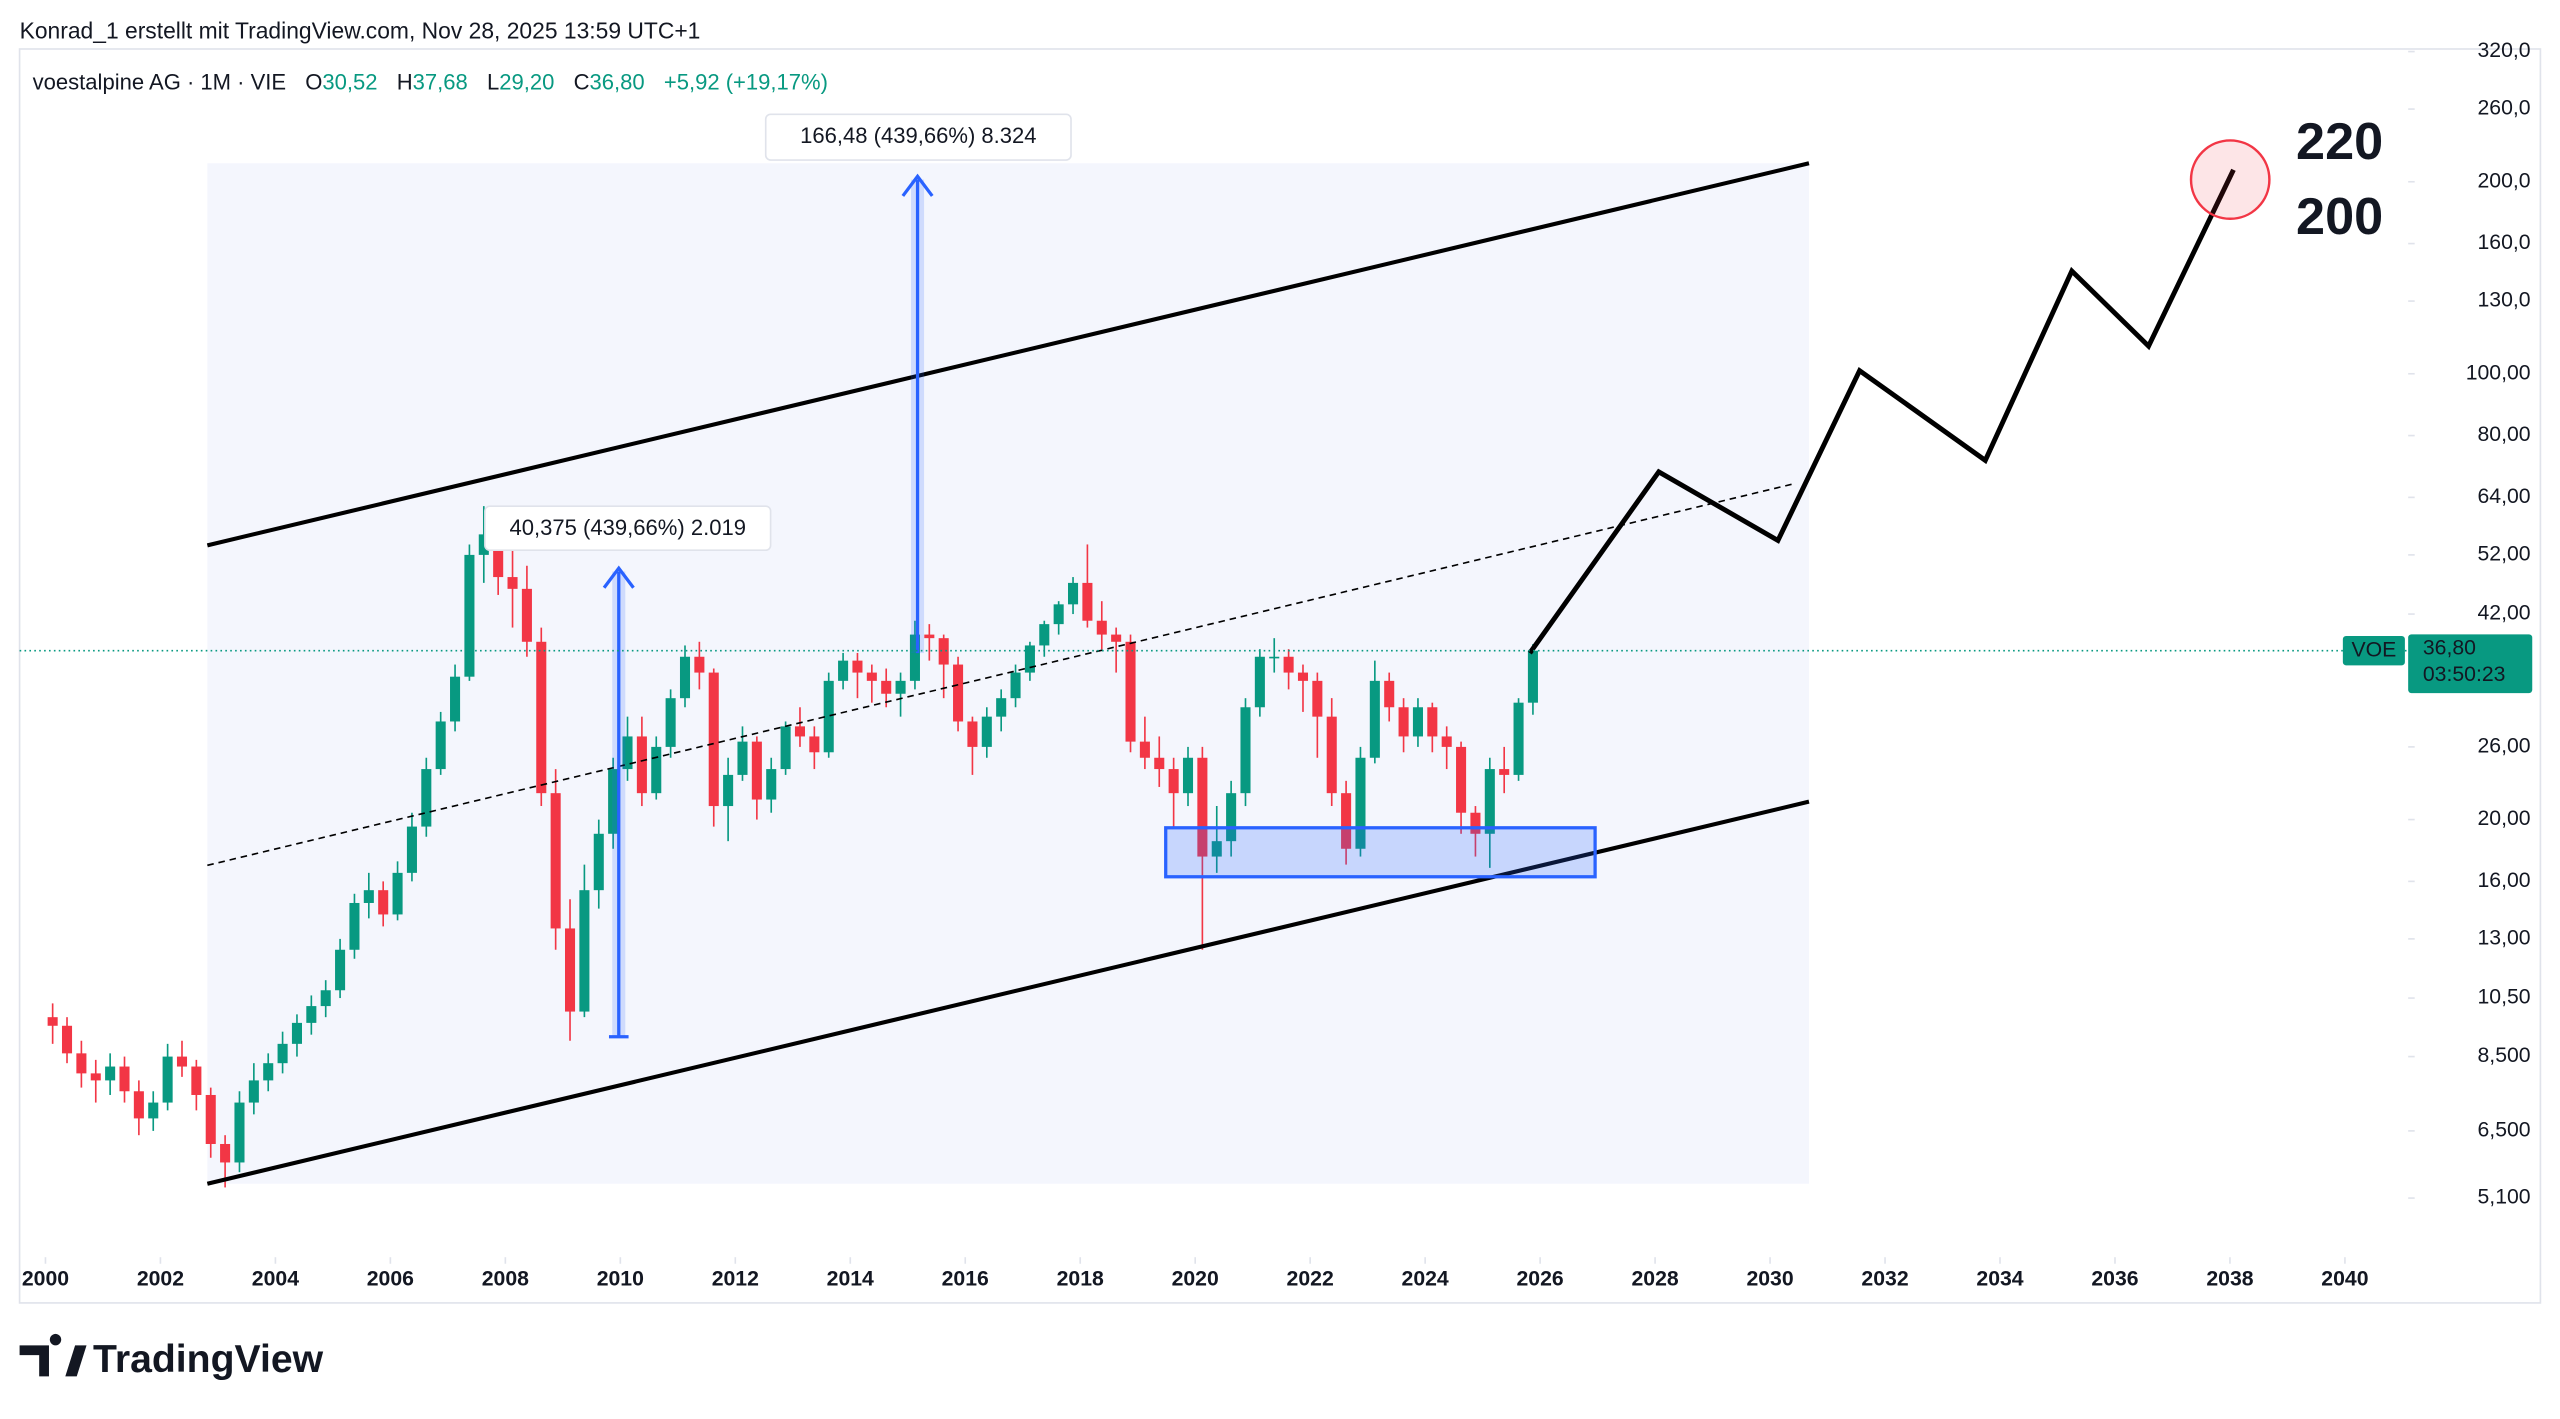 This screenshot has height=1419, width=2560. Describe the element at coordinates (917, 413) in the screenshot. I see `measure-arrow` at that location.